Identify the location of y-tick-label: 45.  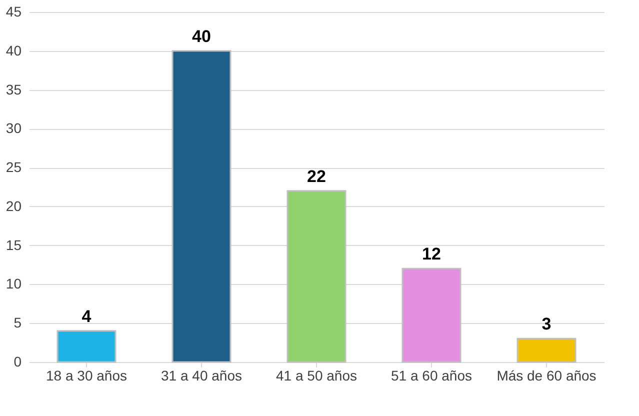
(14, 12).